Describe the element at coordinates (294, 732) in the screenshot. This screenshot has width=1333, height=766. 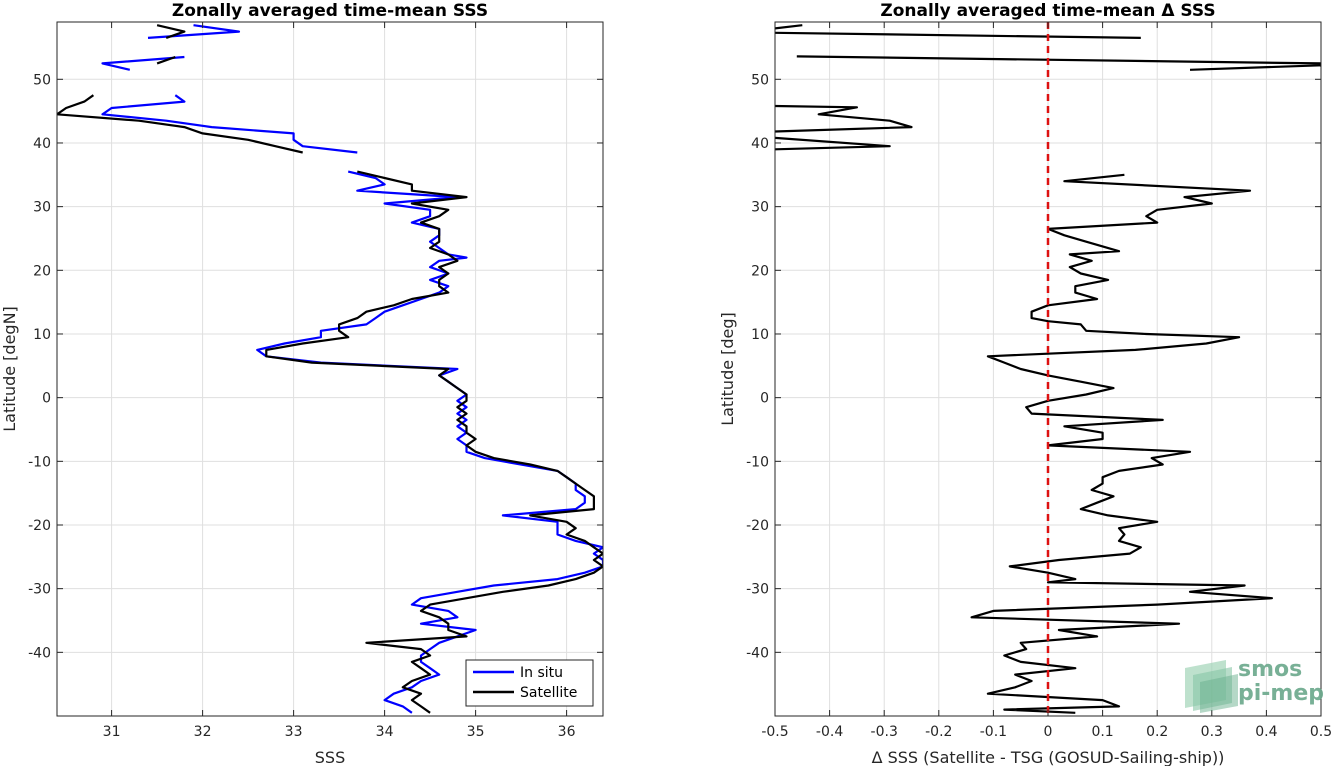
I see `x-tick-label: 33` at that location.